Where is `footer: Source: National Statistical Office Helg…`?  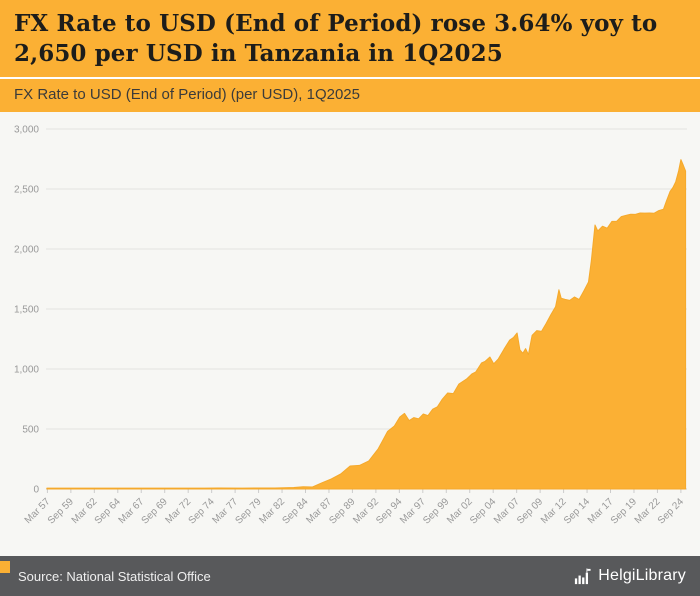
footer: Source: National Statistical Office Helg… is located at coordinates (350, 576).